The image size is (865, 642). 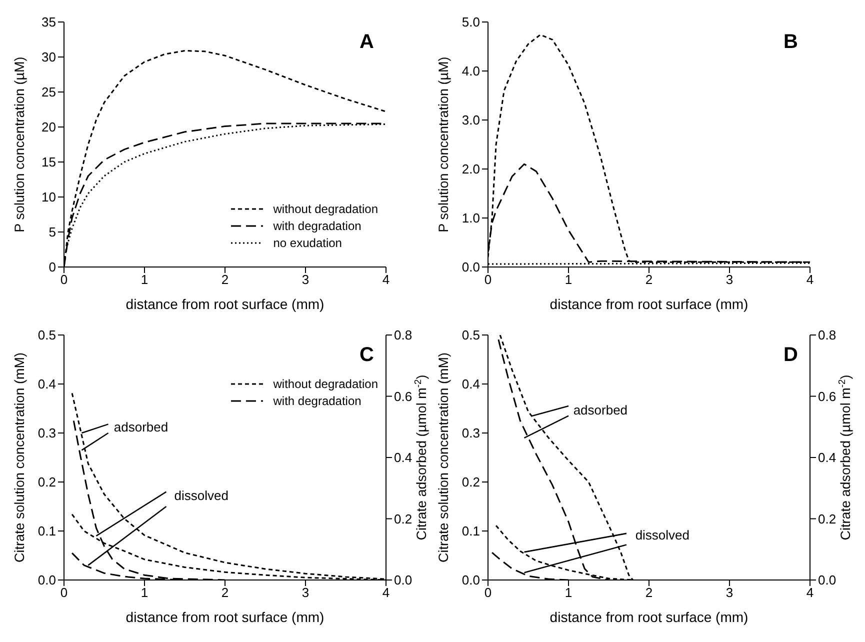 I want to click on y-tick-label: 2.0, so click(x=471, y=169).